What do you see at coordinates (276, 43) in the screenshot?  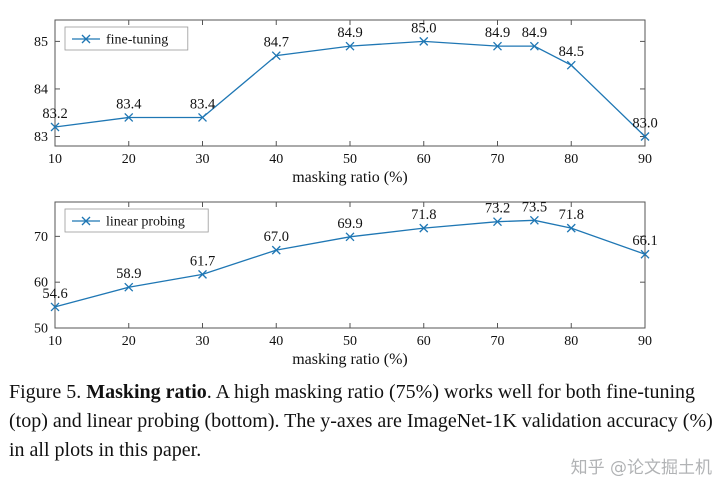 I see `data-point-label: 84.7` at bounding box center [276, 43].